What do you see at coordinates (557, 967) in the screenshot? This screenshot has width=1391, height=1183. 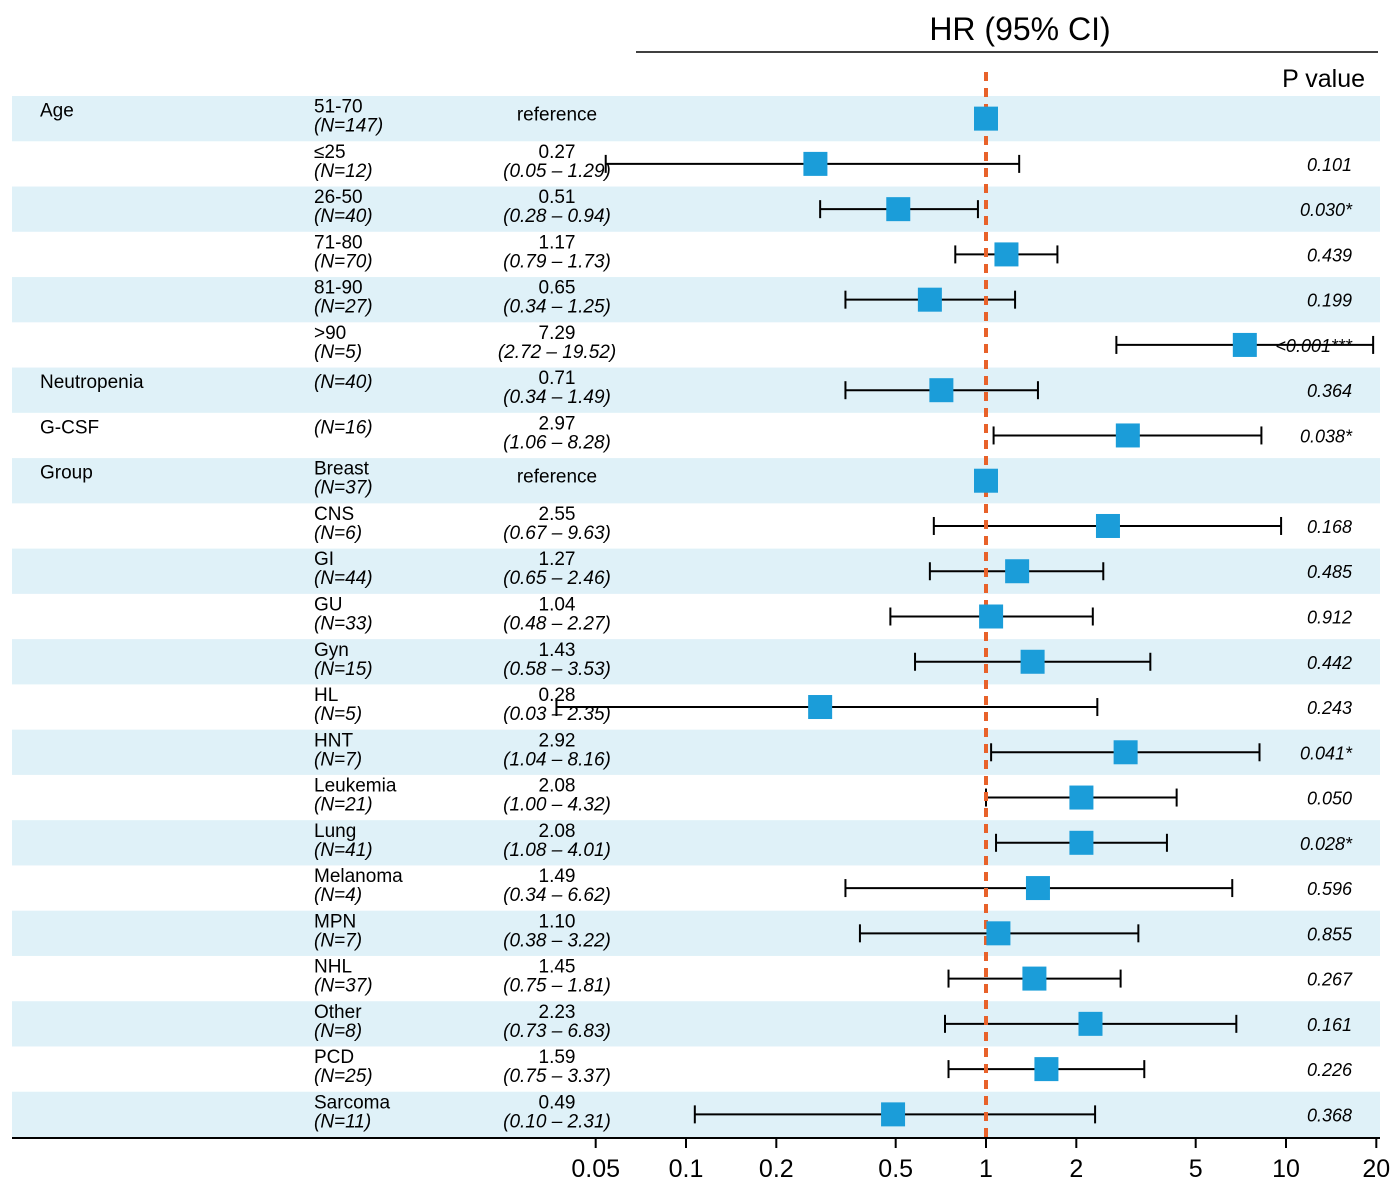 I see `hr-value-label: 1.45` at bounding box center [557, 967].